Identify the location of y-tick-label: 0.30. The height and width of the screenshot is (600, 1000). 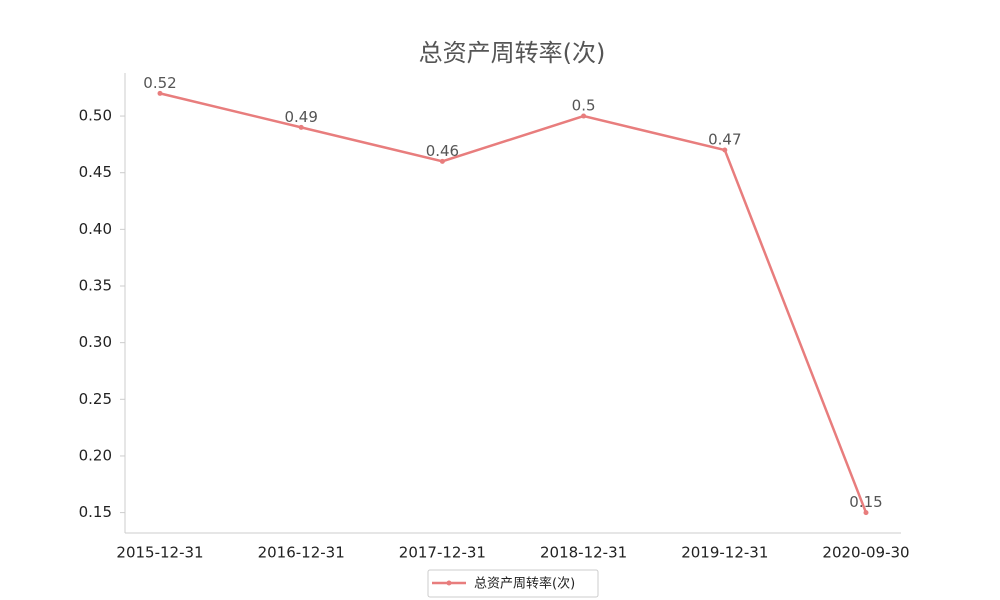
(95, 342).